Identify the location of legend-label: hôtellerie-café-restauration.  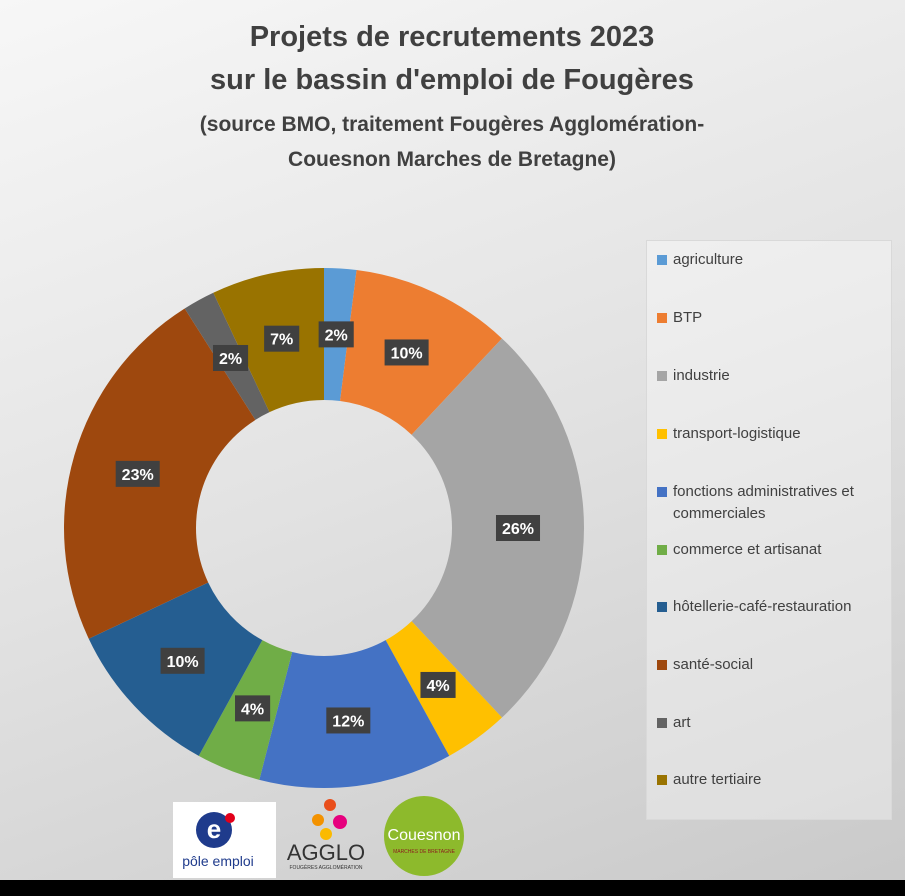
(762, 606).